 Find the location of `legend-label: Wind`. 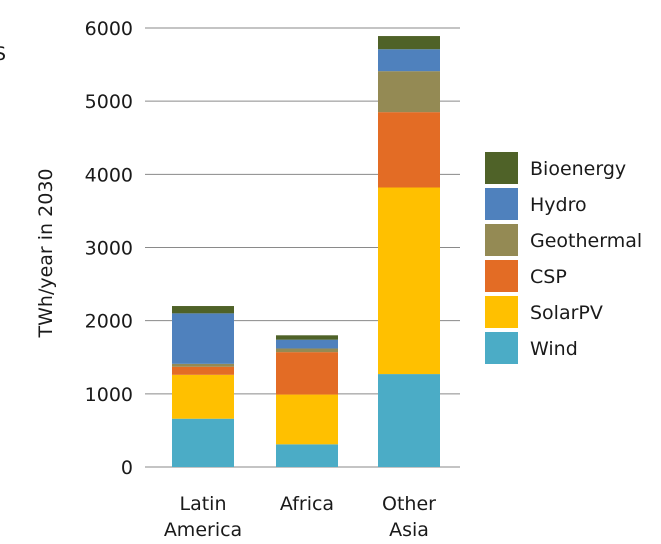

legend-label: Wind is located at coordinates (554, 349).